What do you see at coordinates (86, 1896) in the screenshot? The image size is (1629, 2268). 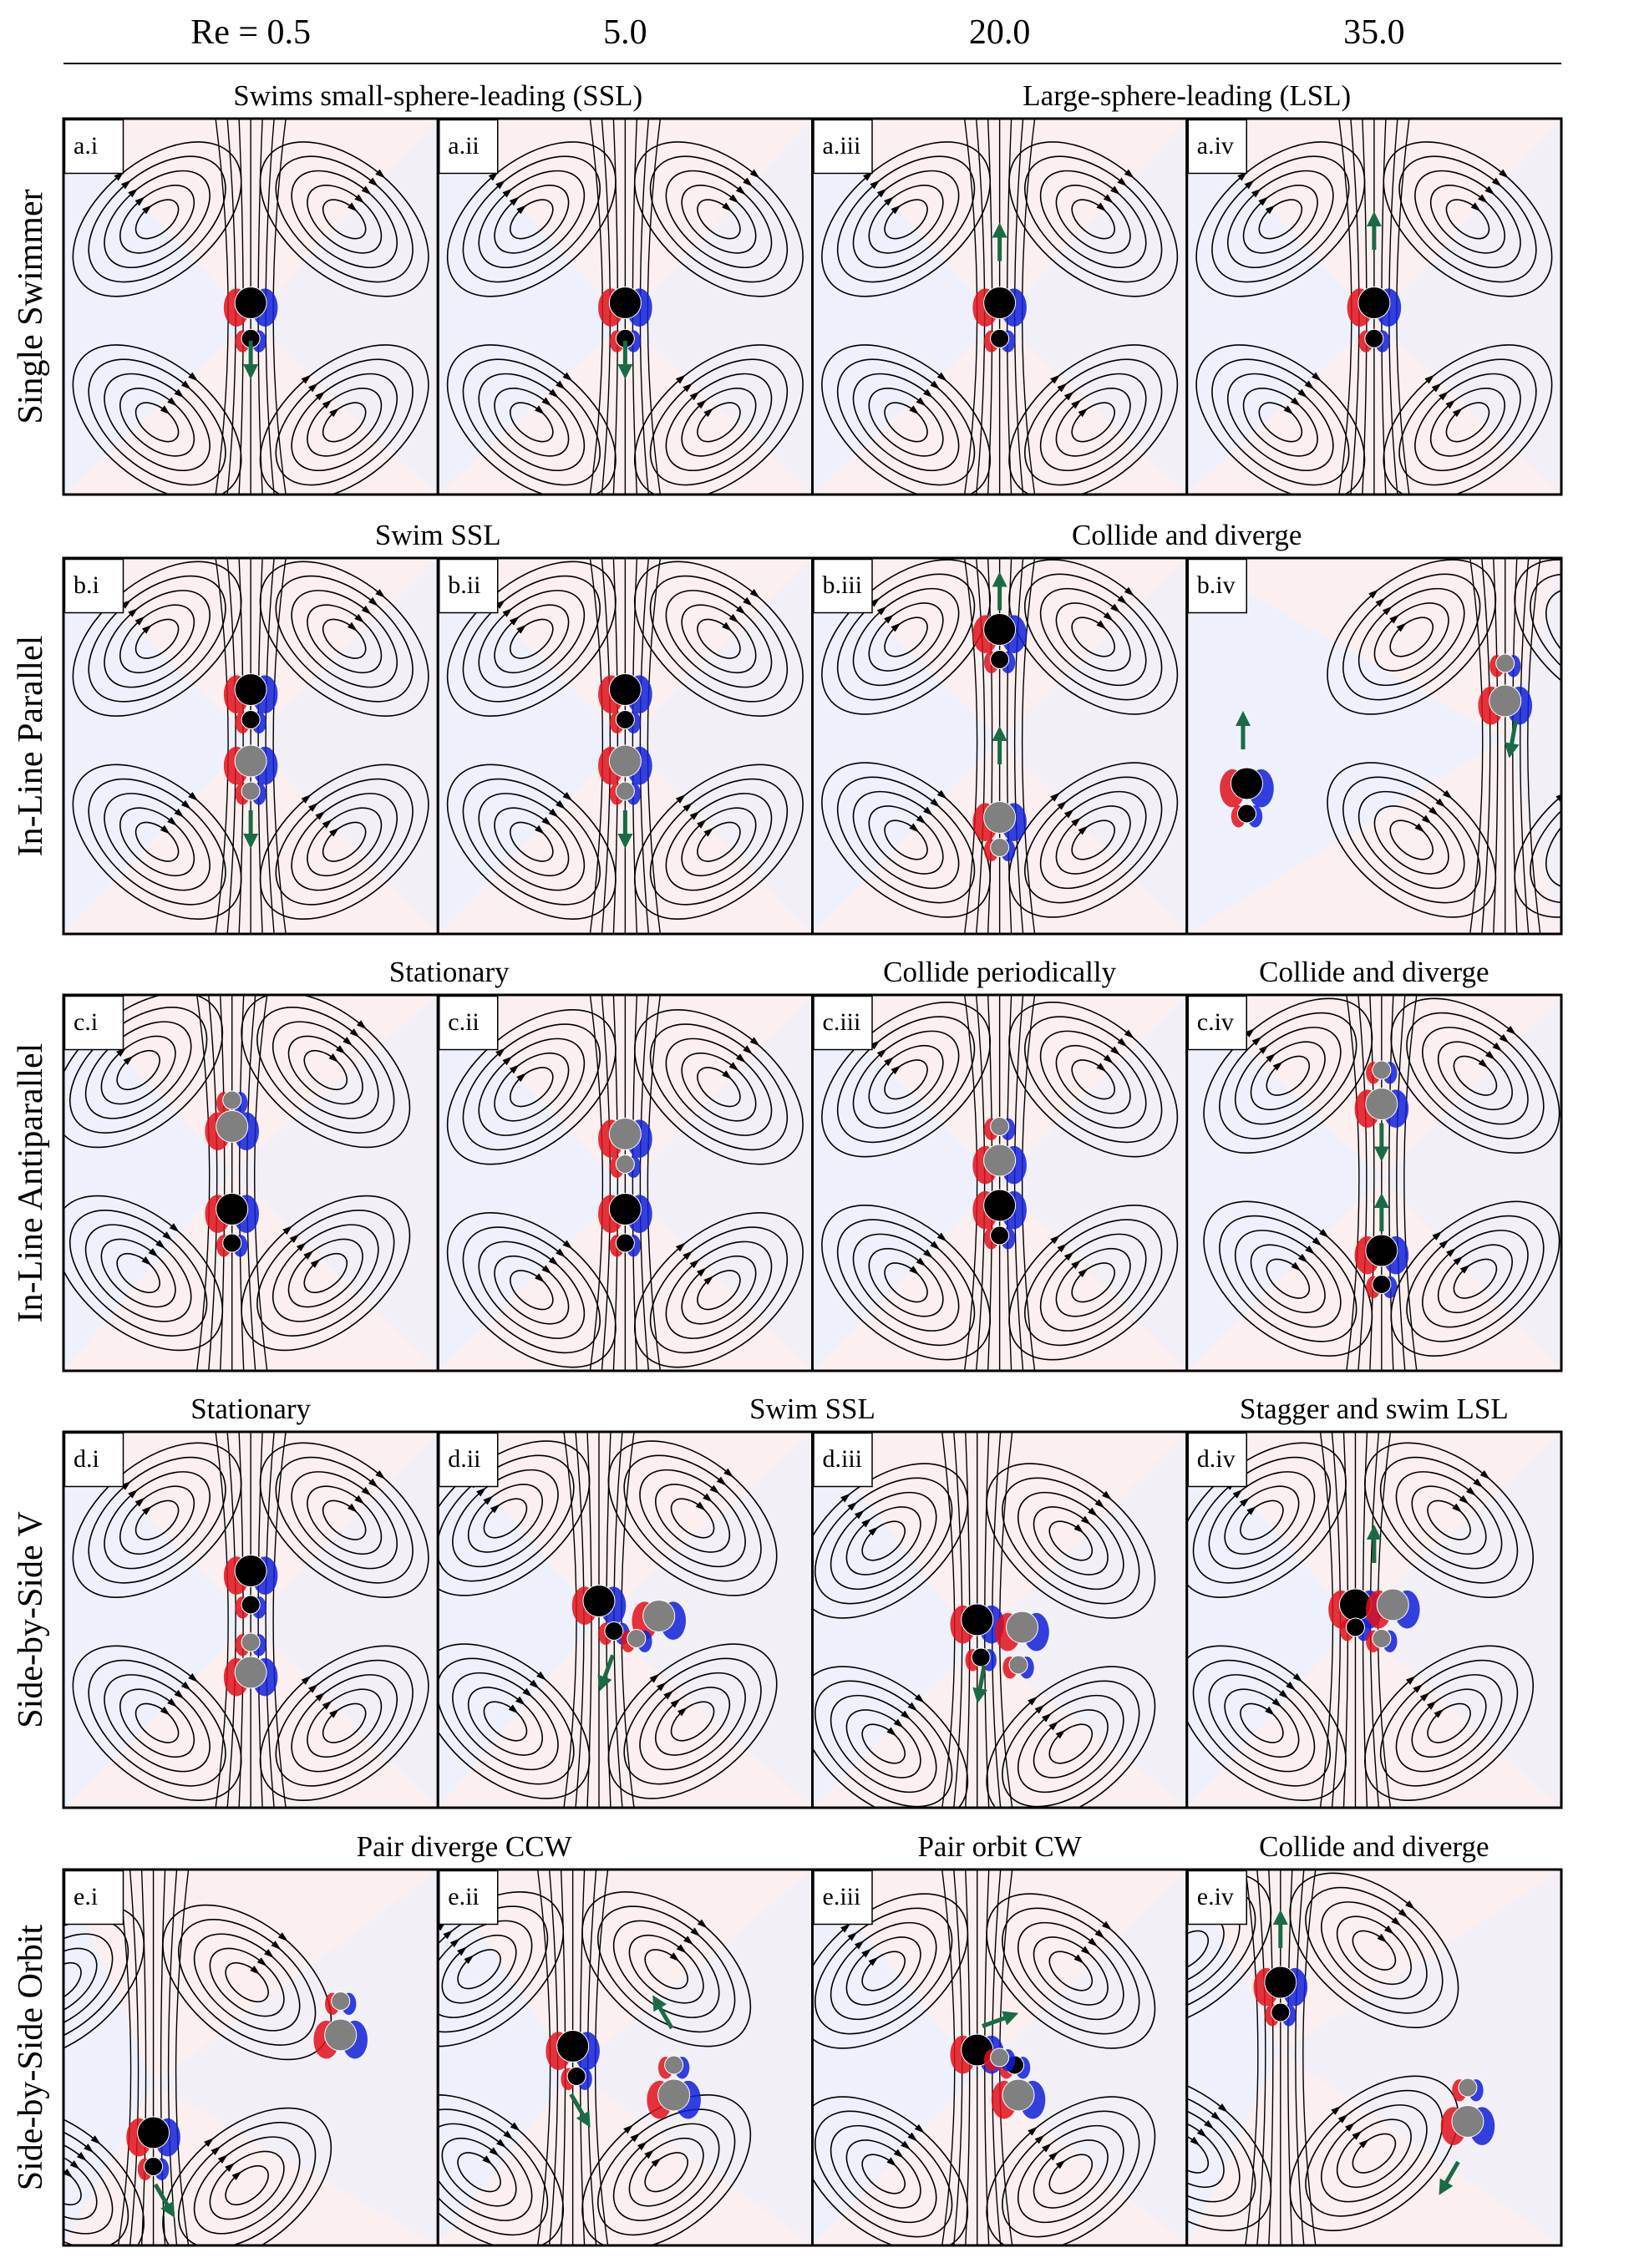 I see `panel-label: e.i` at bounding box center [86, 1896].